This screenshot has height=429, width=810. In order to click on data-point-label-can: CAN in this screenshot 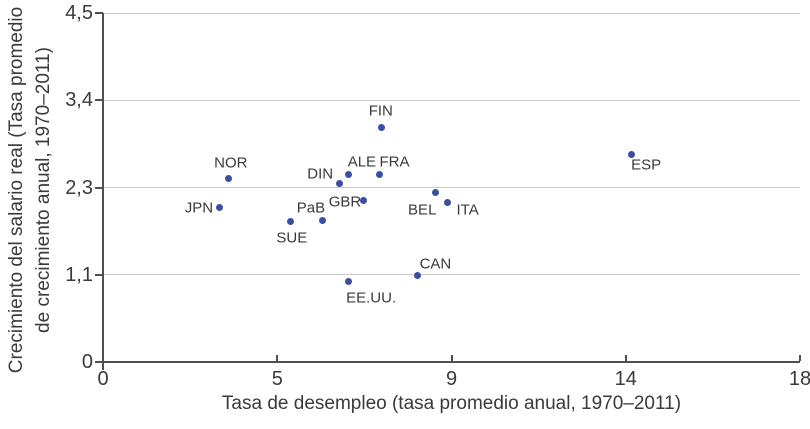, I will do `click(435, 264)`.